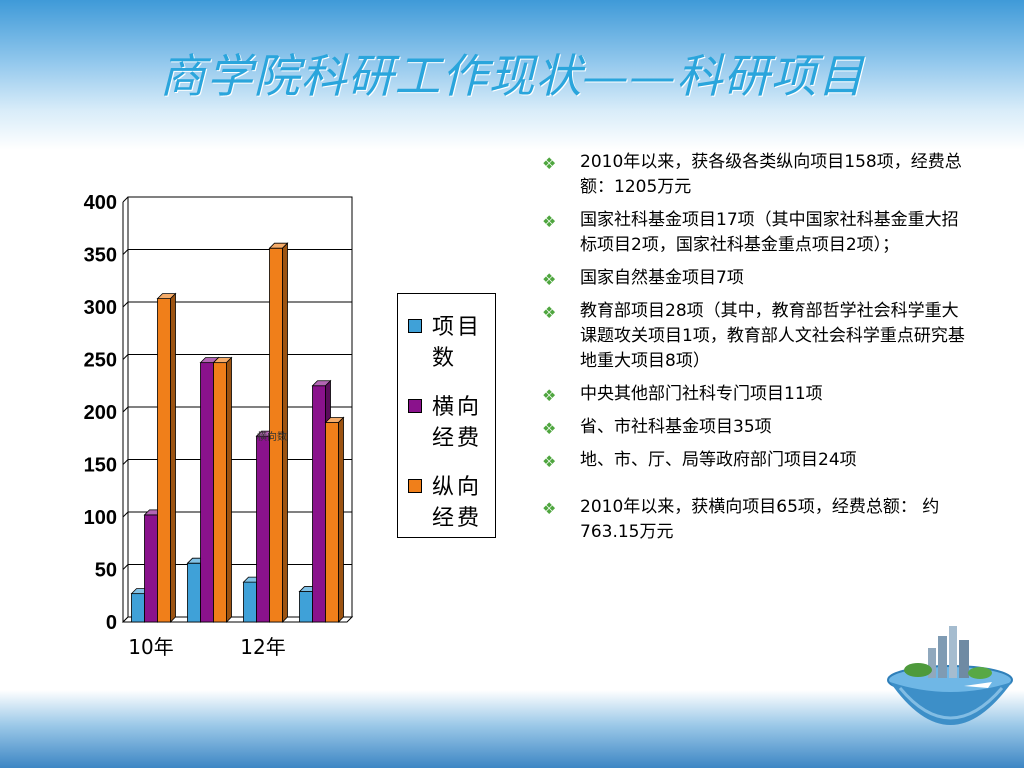  Describe the element at coordinates (457, 503) in the screenshot. I see `legend-label-vertical-funding: 纵向经费` at that location.